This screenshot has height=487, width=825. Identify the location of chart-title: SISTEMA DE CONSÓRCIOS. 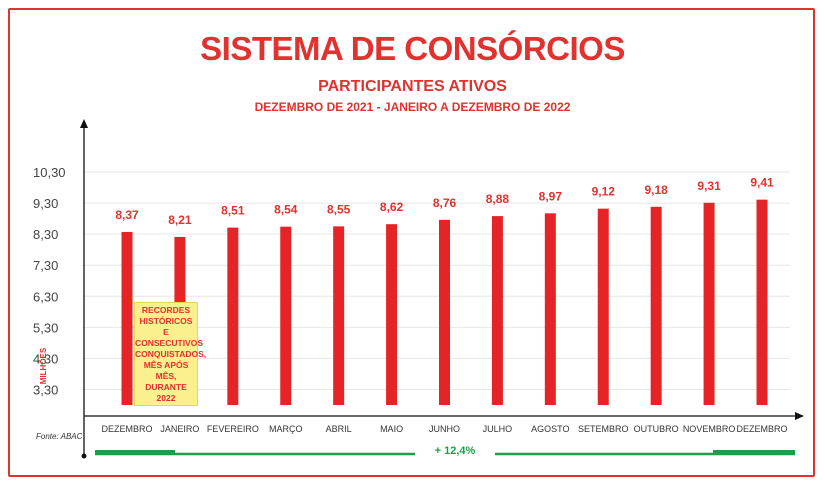
(412, 48).